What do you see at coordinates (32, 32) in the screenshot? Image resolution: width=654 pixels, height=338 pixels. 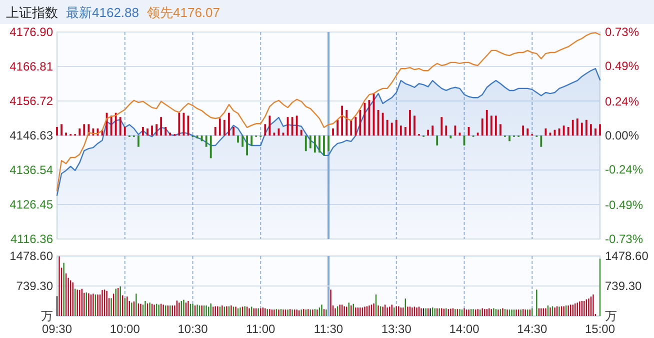 I see `y-tick-label: 4176.90` at bounding box center [32, 32].